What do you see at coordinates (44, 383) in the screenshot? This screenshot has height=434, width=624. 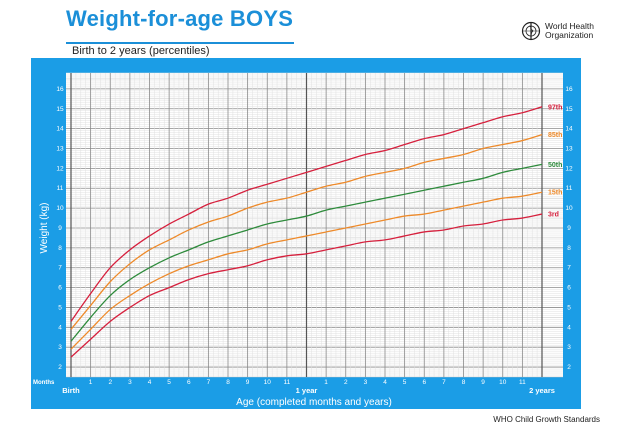 I see `months-label: Months` at bounding box center [44, 383].